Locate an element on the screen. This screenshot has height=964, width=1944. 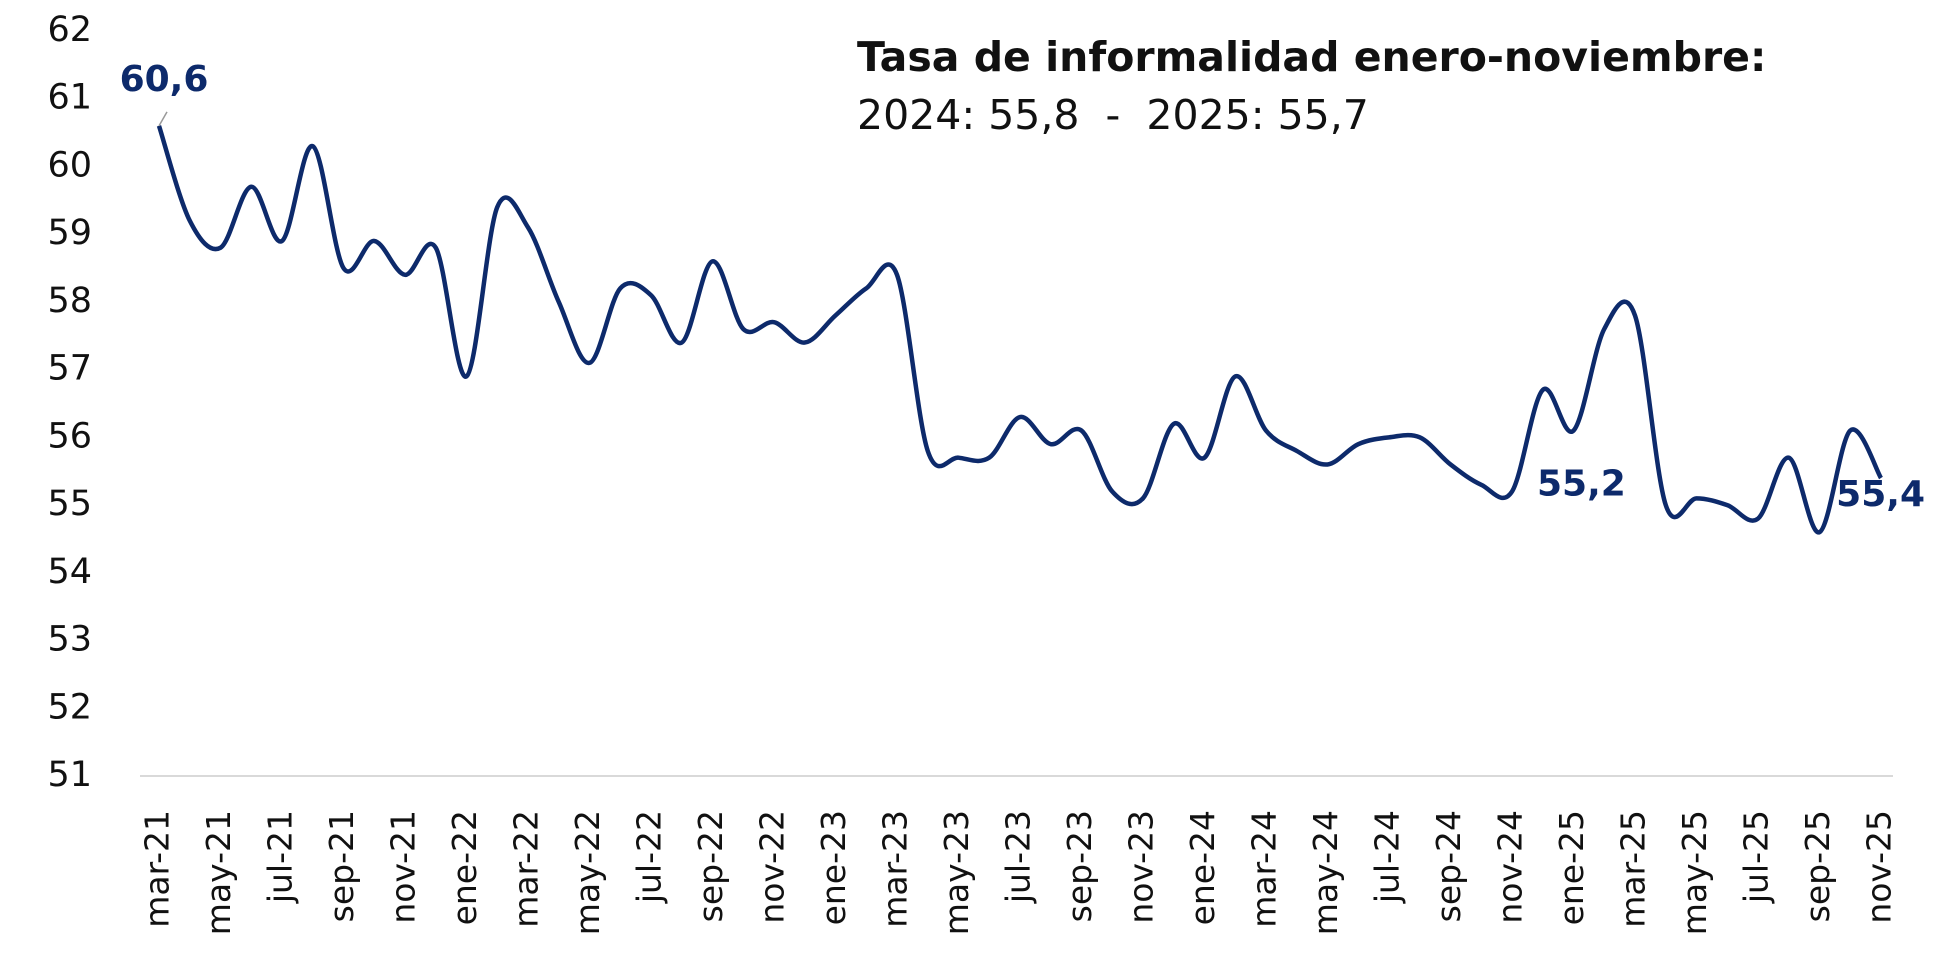
x-tick-label: jul-22 is located at coordinates (649, 857).